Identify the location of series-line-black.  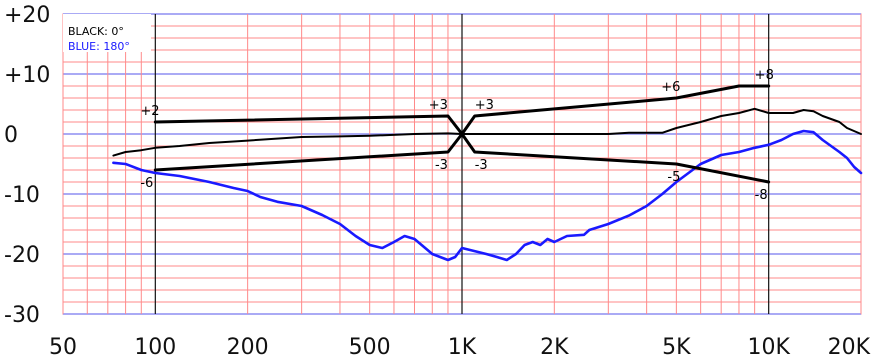
(487, 132).